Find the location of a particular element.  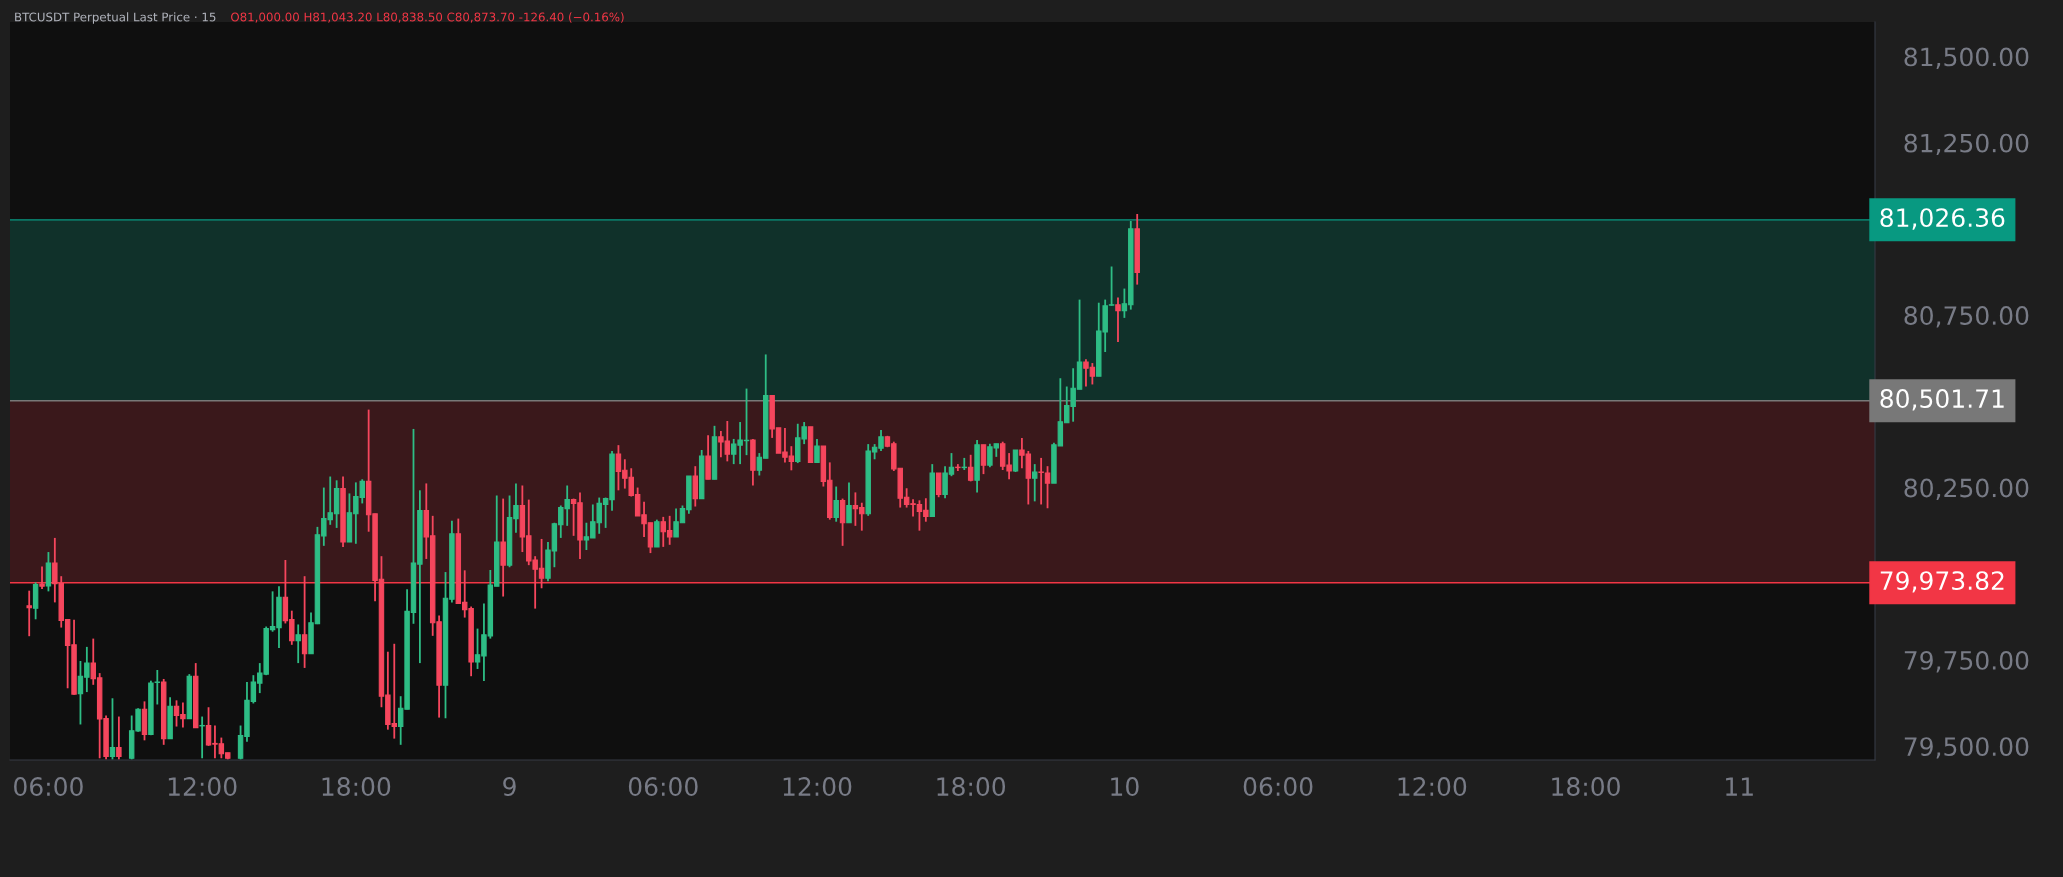

chart-title: BTCUSDT Perpetual Last Price · 15 is located at coordinates (115, 18).